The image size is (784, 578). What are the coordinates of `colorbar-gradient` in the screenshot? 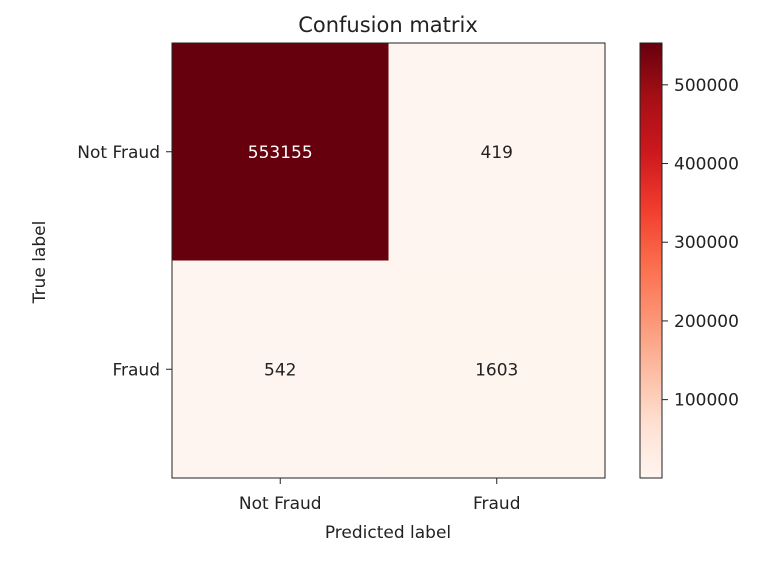 It's located at (651, 260).